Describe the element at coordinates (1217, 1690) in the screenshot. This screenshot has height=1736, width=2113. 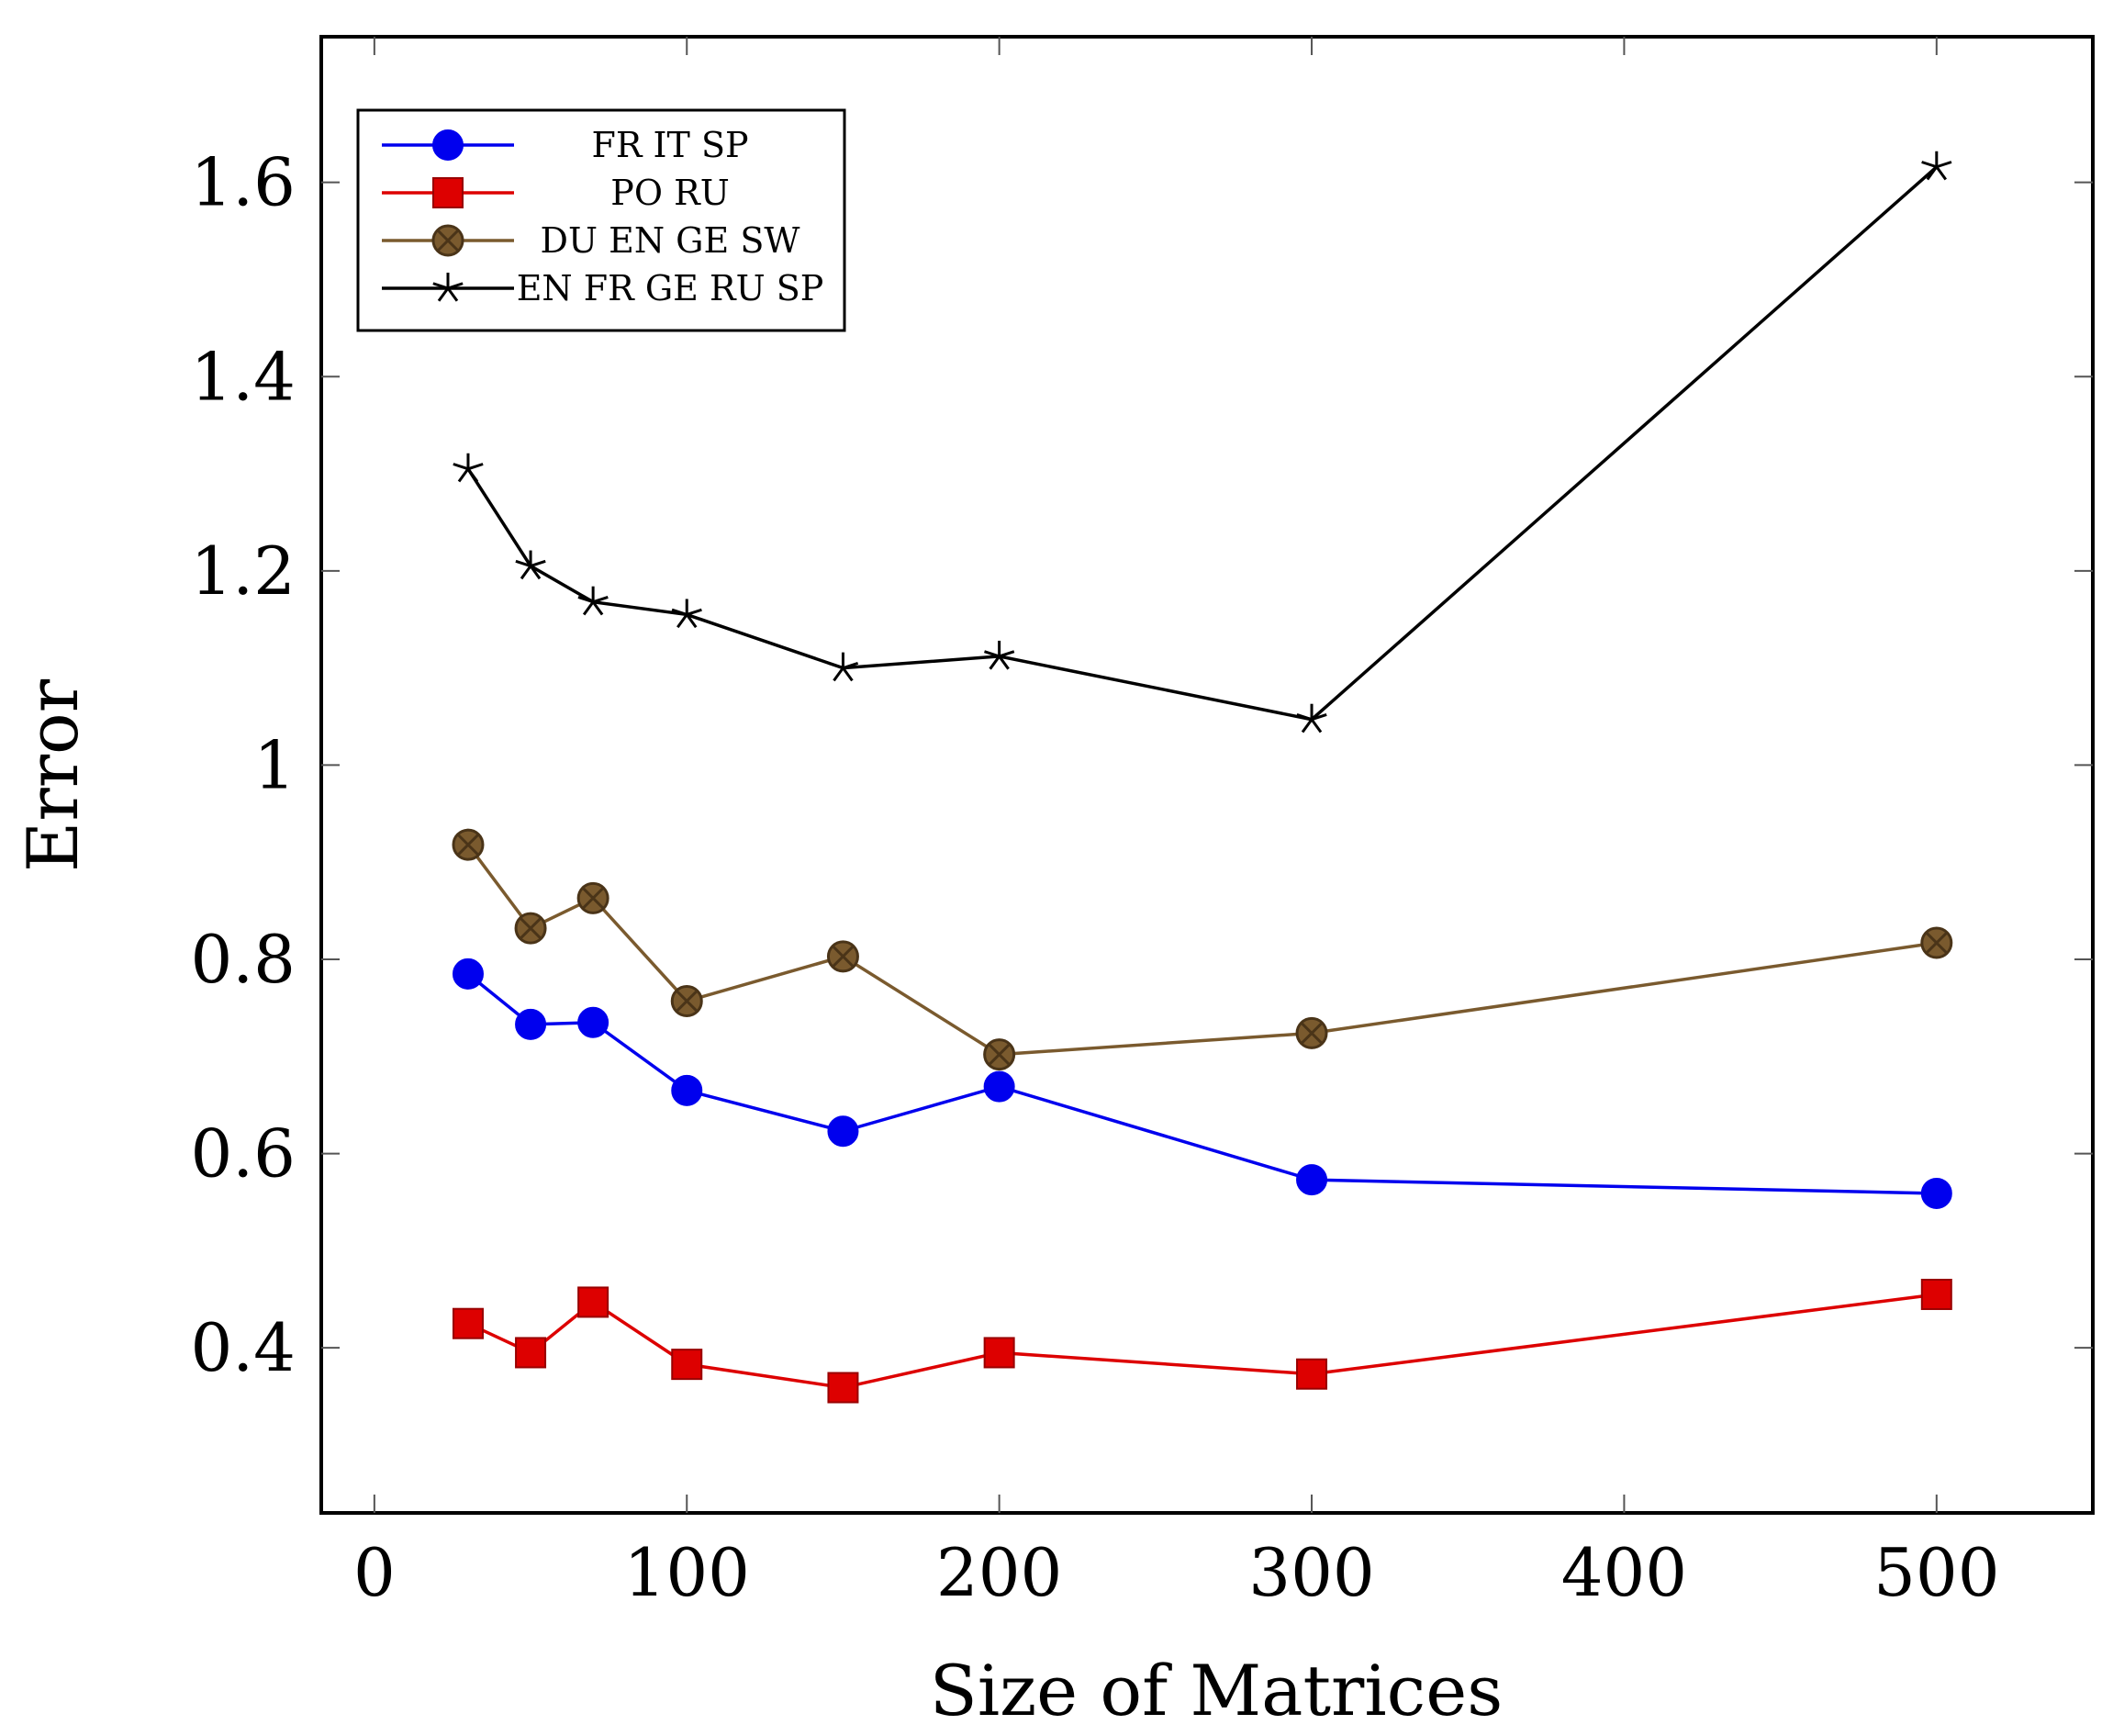
I see `x-axis-title: Size of Matrices` at that location.